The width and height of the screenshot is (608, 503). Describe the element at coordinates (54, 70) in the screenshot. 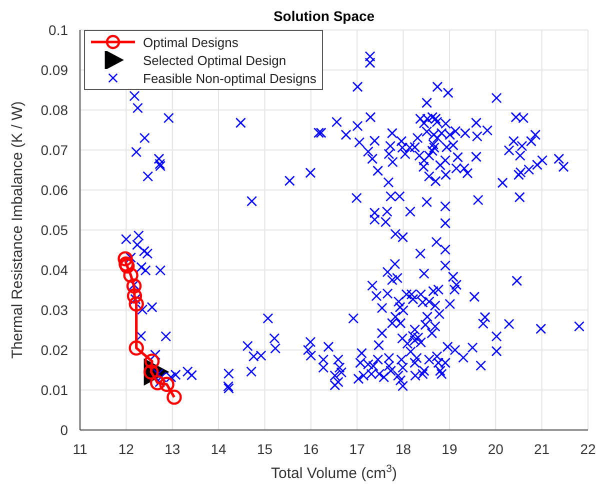

I see `y-tick-label: 0.09` at that location.